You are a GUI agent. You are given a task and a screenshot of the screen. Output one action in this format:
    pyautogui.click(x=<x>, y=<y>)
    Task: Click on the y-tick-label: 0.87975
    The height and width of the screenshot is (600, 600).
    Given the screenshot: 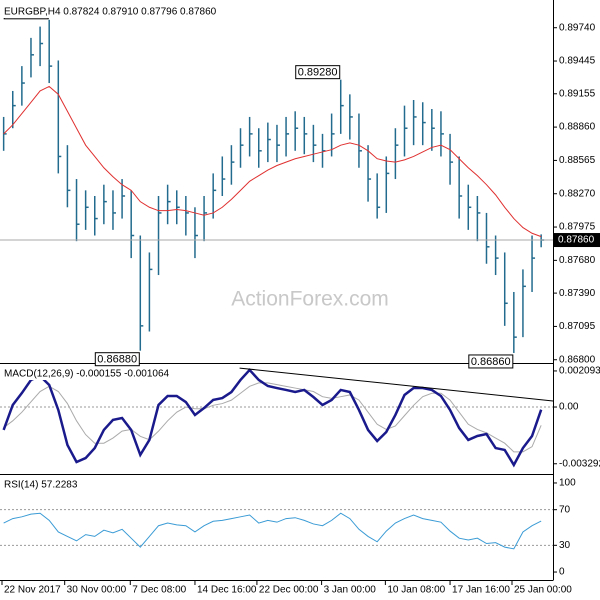 What is the action you would take?
    pyautogui.click(x=577, y=227)
    